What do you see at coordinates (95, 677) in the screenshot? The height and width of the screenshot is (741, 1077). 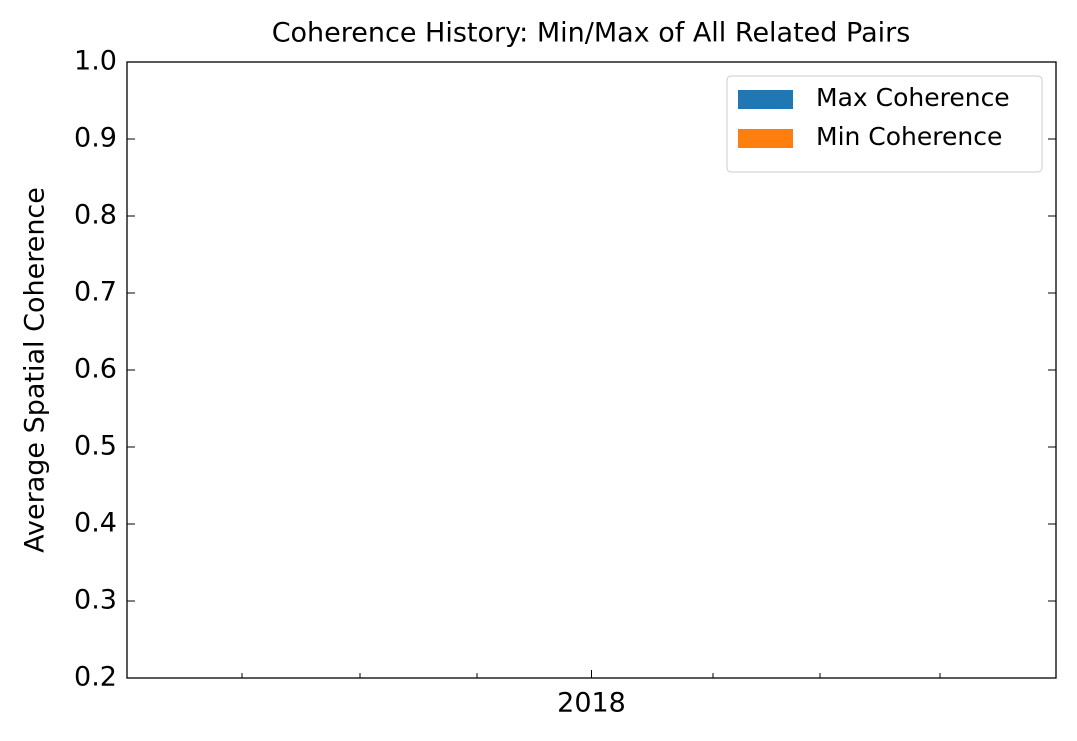 I see `y-tick-label: 0.2` at bounding box center [95, 677].